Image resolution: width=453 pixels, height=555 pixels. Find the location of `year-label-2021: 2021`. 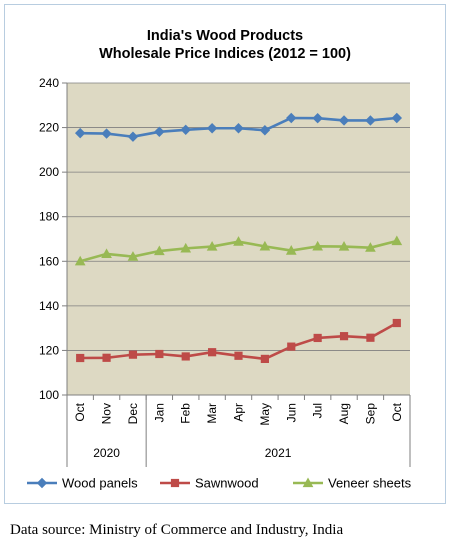

year-label-2021: 2021 is located at coordinates (278, 453).